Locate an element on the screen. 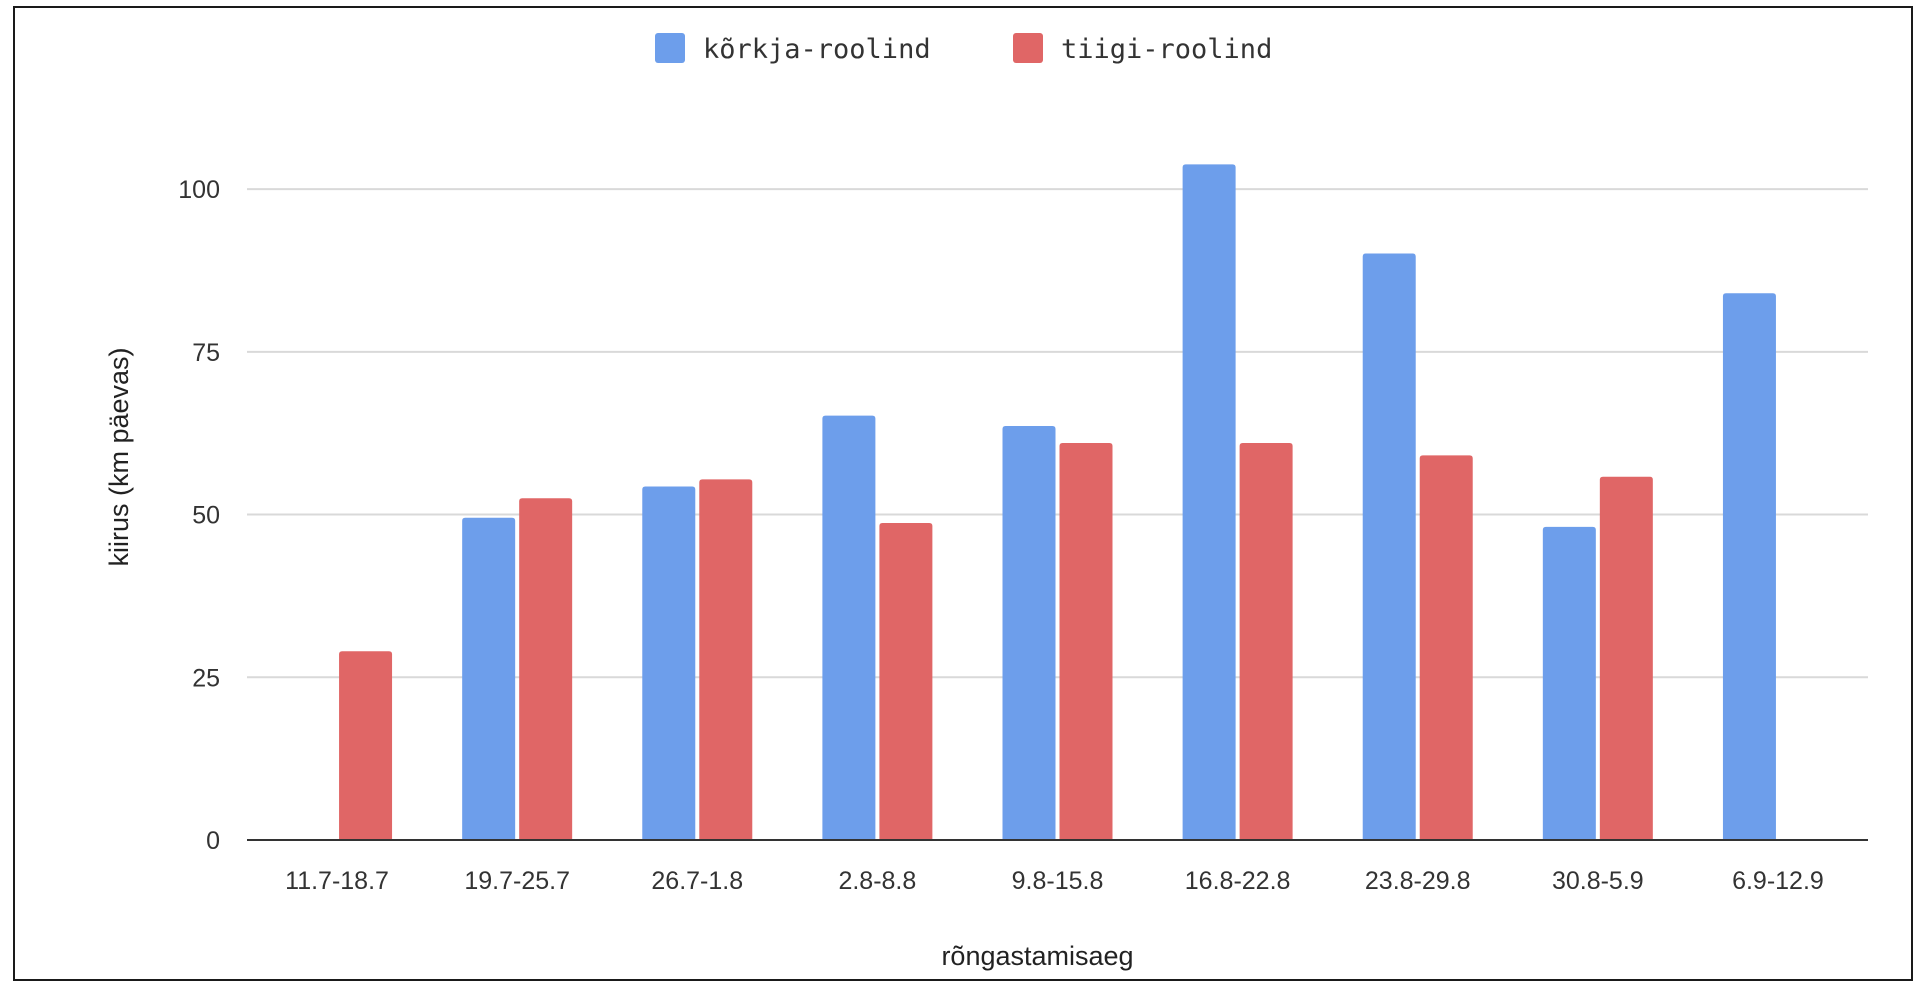  x-axis-title: rõngastamisaeg is located at coordinates (1037, 956).